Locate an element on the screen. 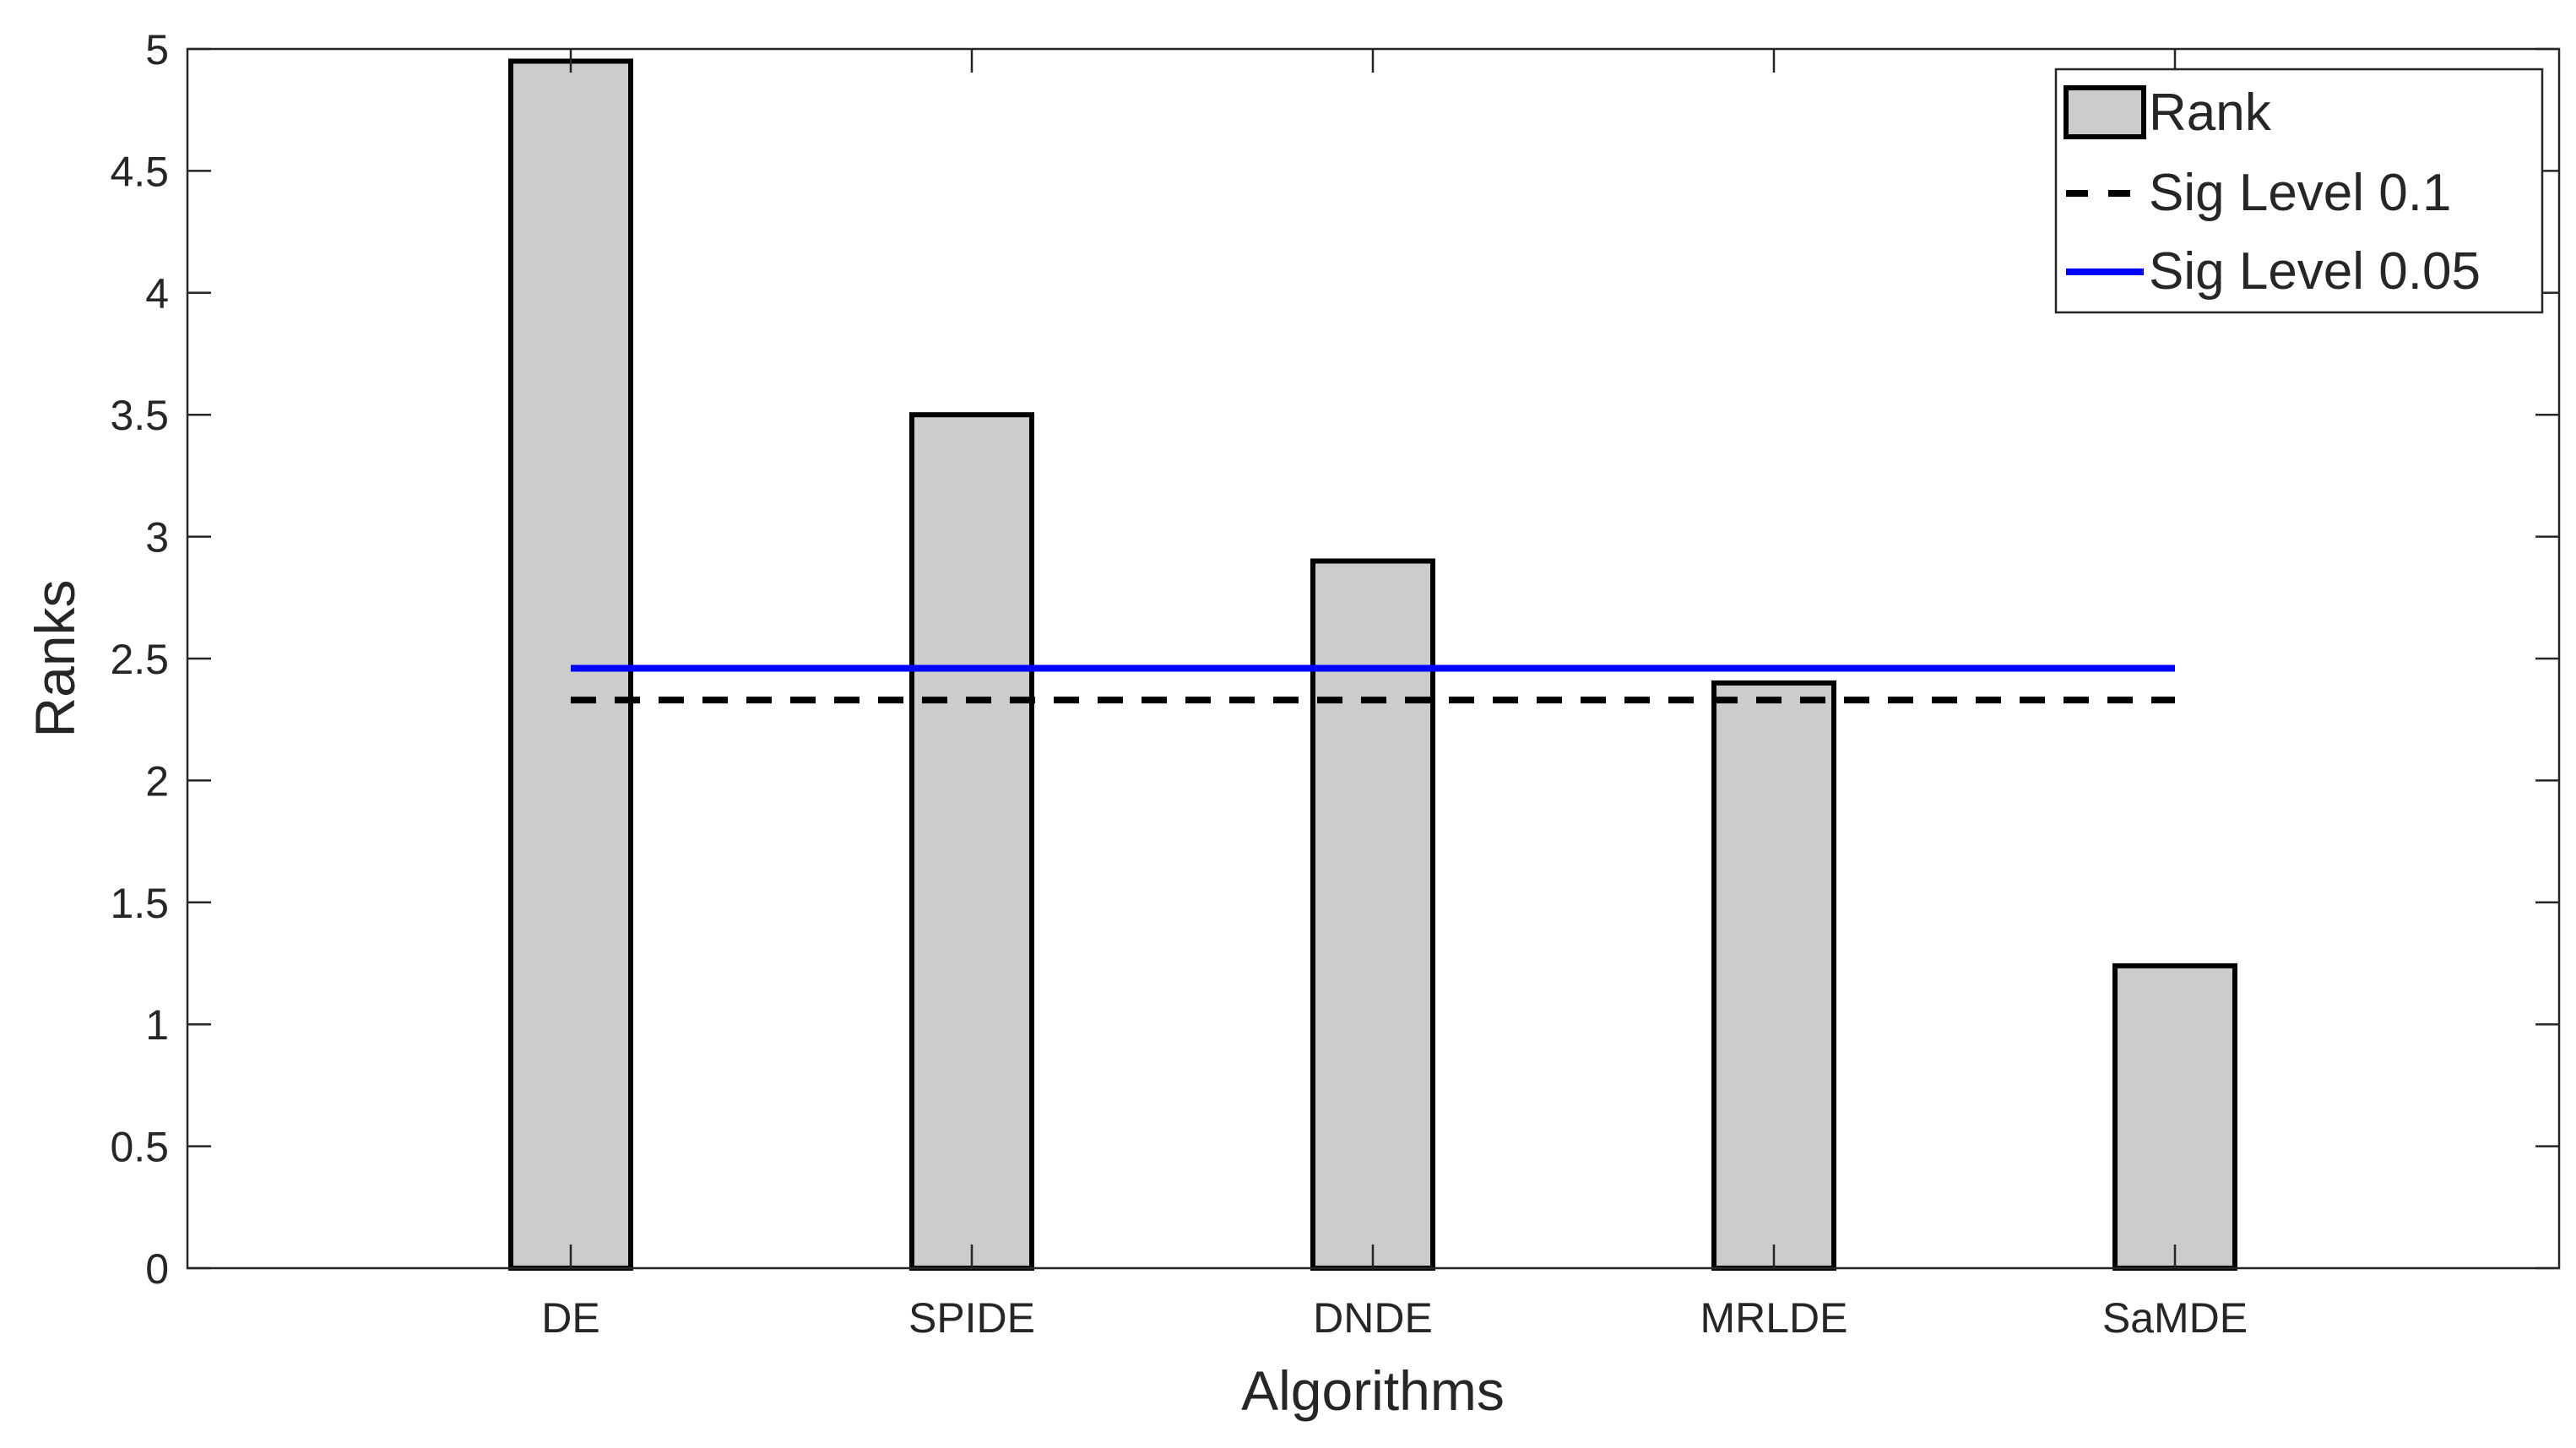 The width and height of the screenshot is (2576, 1448). y-axis-title: Ranks is located at coordinates (55, 658).